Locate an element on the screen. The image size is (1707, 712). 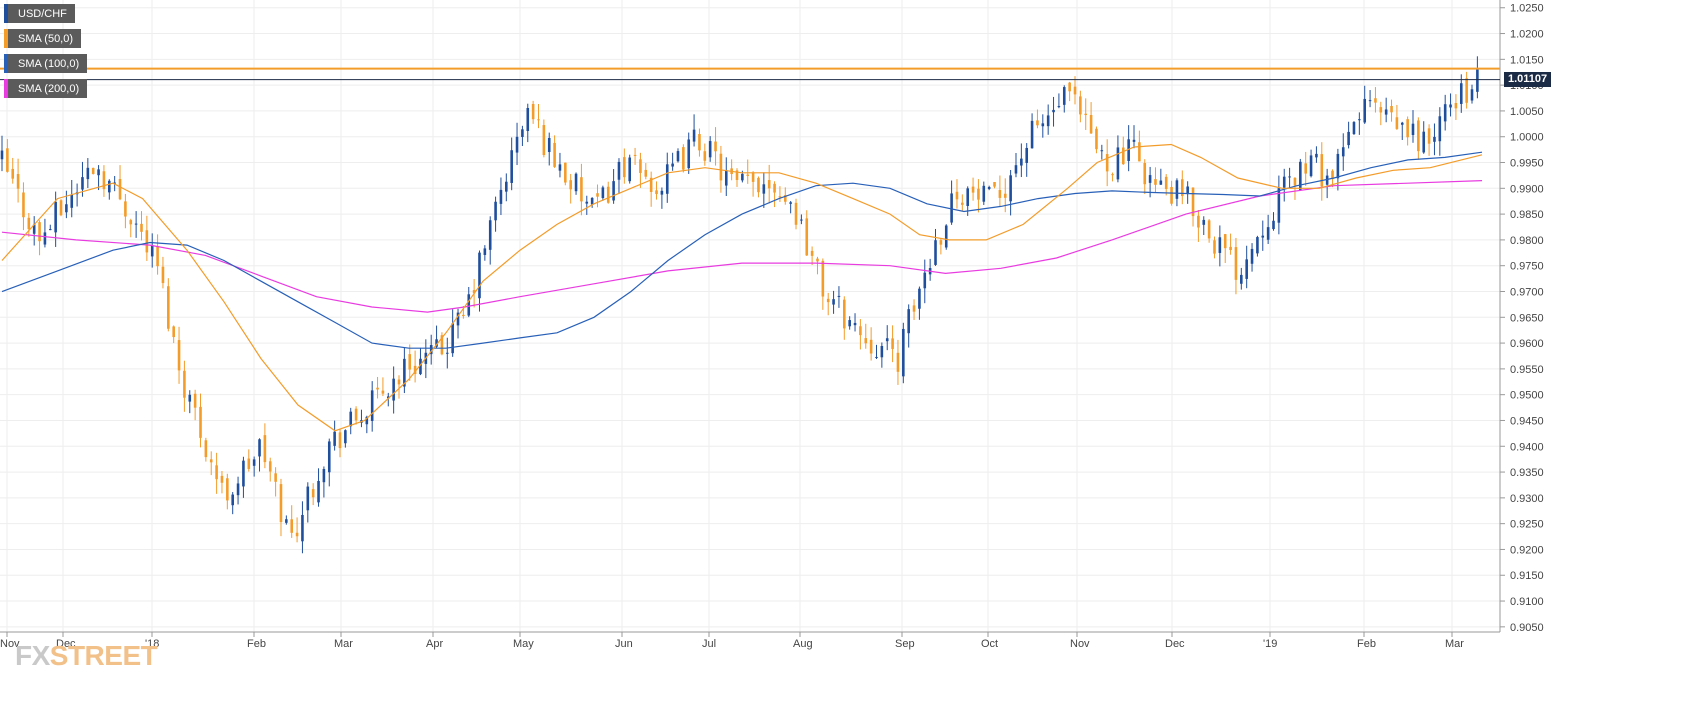
legend-item-sma50: SMA (50,0) is located at coordinates (43, 38).